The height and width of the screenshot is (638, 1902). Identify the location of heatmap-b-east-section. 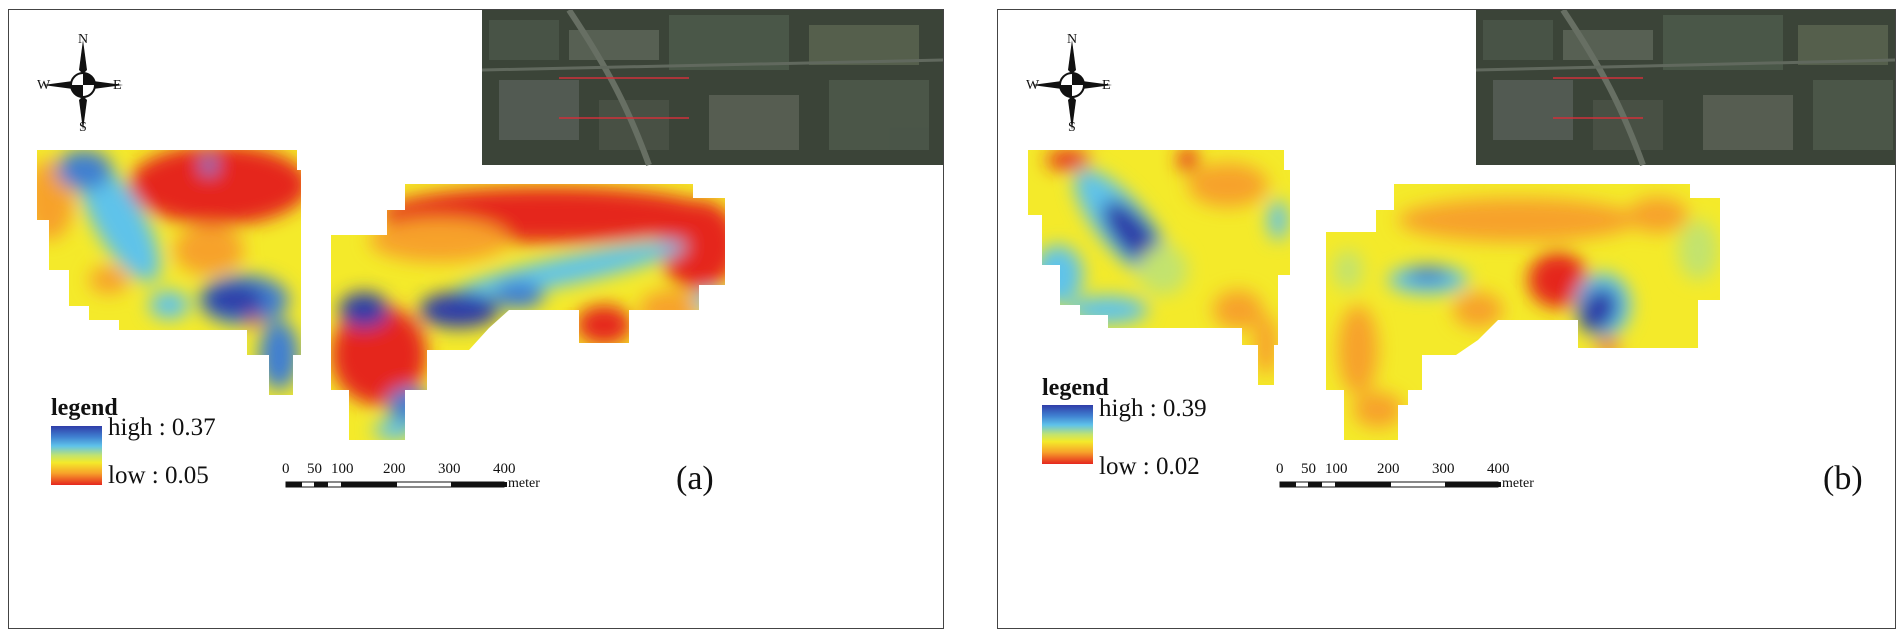
(1523, 312).